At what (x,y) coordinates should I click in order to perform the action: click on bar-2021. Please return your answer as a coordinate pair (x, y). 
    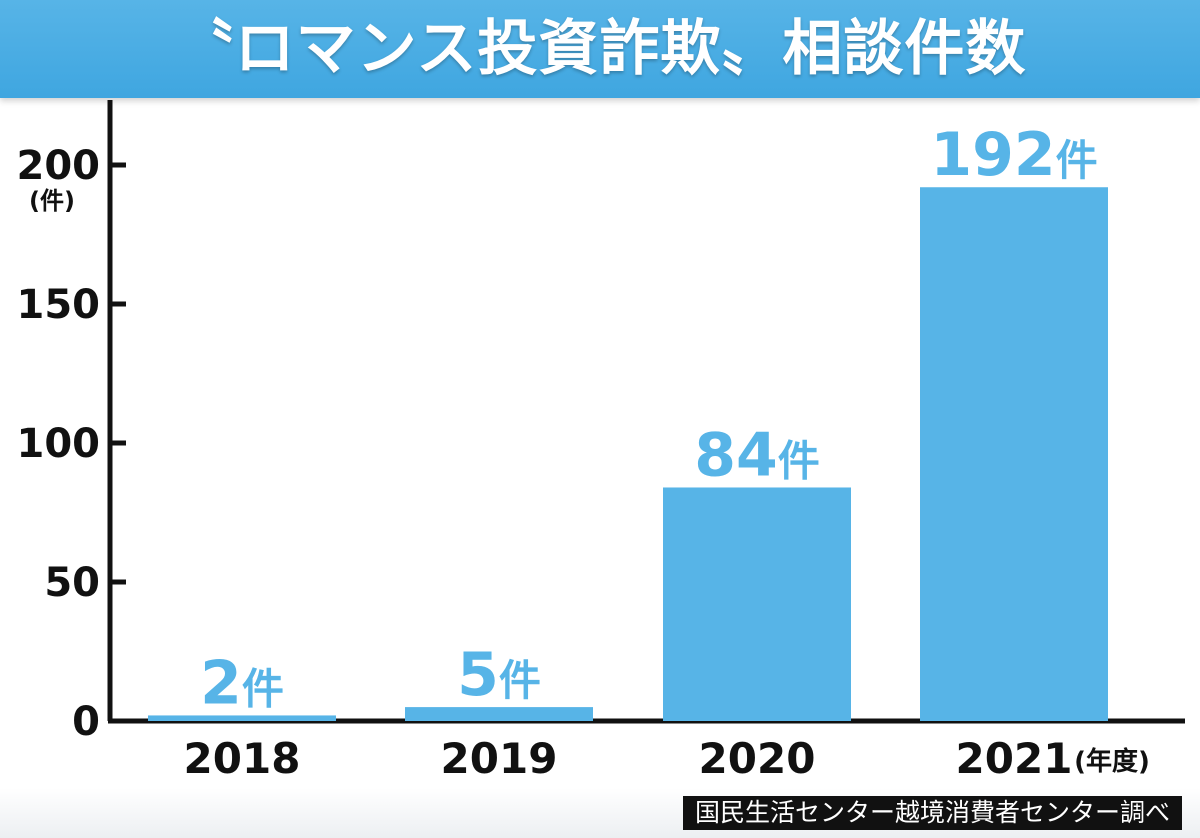
    Looking at the image, I should click on (1014, 454).